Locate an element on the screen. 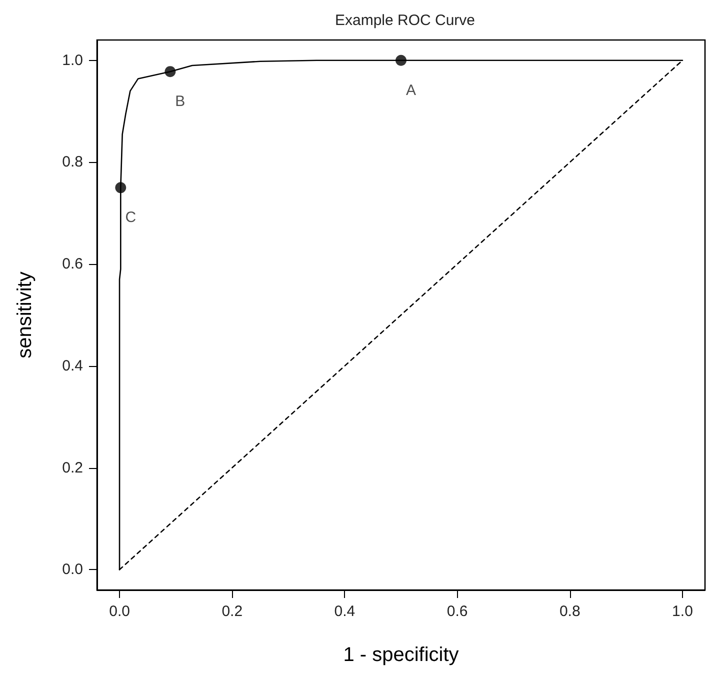 The height and width of the screenshot is (686, 709). x-tick-label: 0.2 is located at coordinates (232, 611).